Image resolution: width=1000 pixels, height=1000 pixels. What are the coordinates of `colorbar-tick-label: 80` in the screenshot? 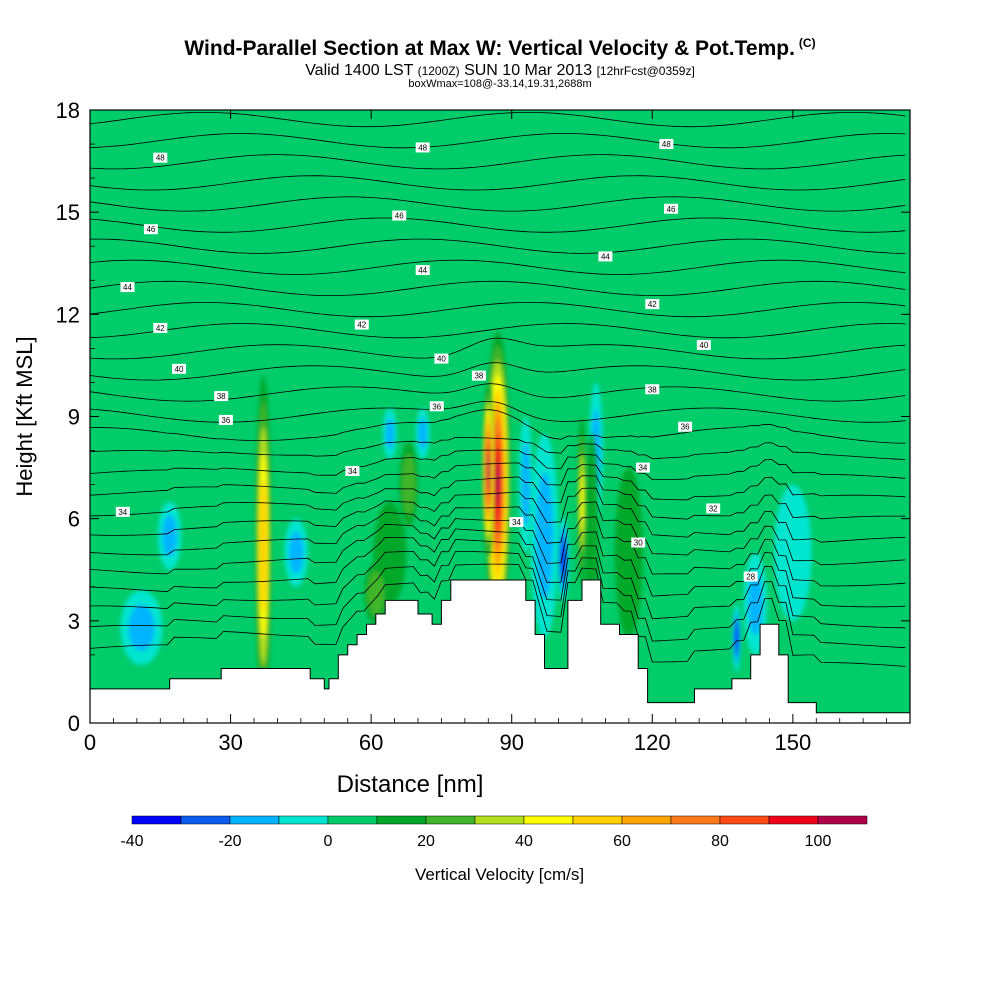 It's located at (720, 841).